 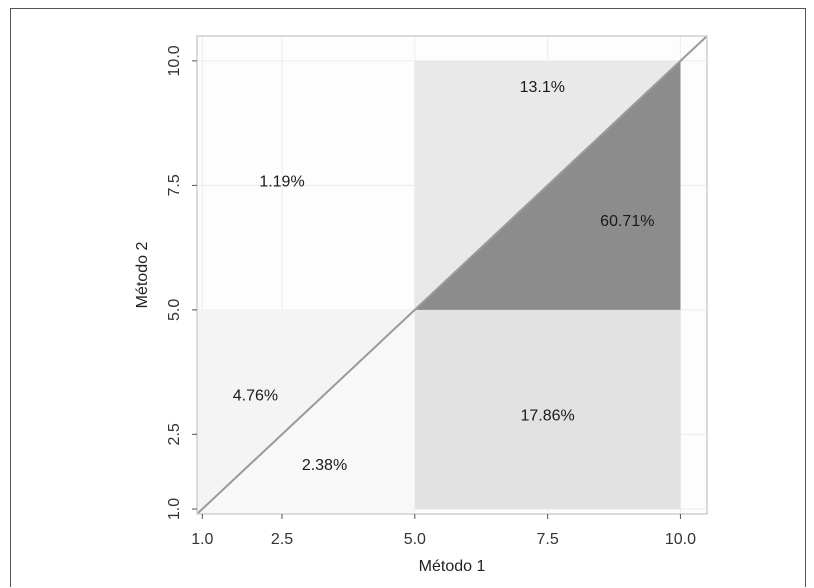 I want to click on x-tick-label: 1.0, so click(x=202, y=539).